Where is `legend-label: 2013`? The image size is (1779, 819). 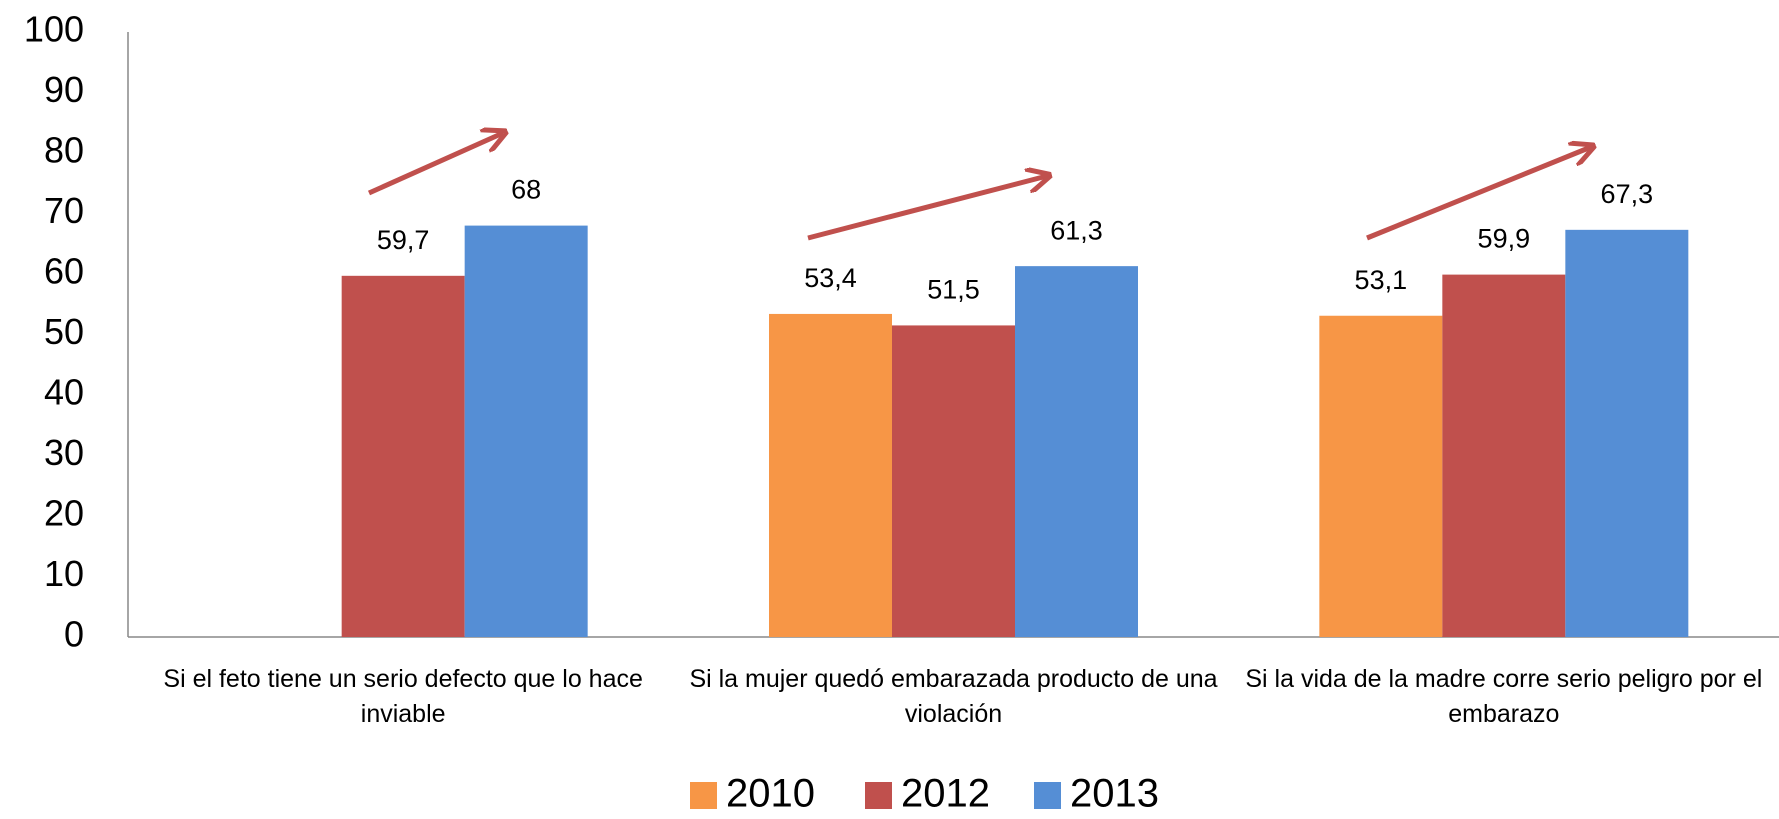 legend-label: 2013 is located at coordinates (1114, 794).